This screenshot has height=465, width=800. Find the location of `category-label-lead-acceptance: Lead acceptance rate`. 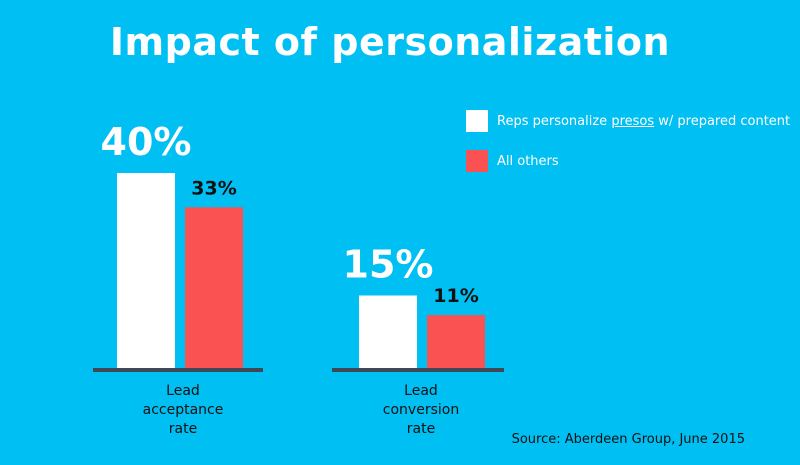

category-label-lead-acceptance: Lead acceptance rate is located at coordinates (183, 410).